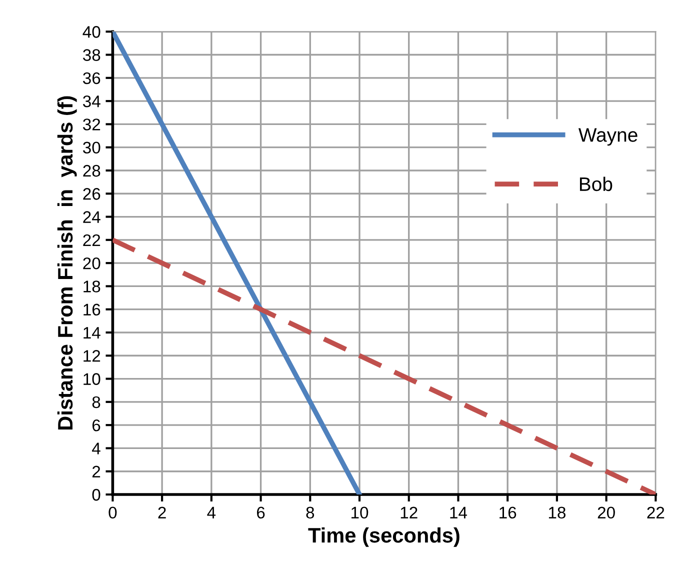 The height and width of the screenshot is (575, 683). Describe the element at coordinates (92, 333) in the screenshot. I see `y-tick-label: 14` at that location.